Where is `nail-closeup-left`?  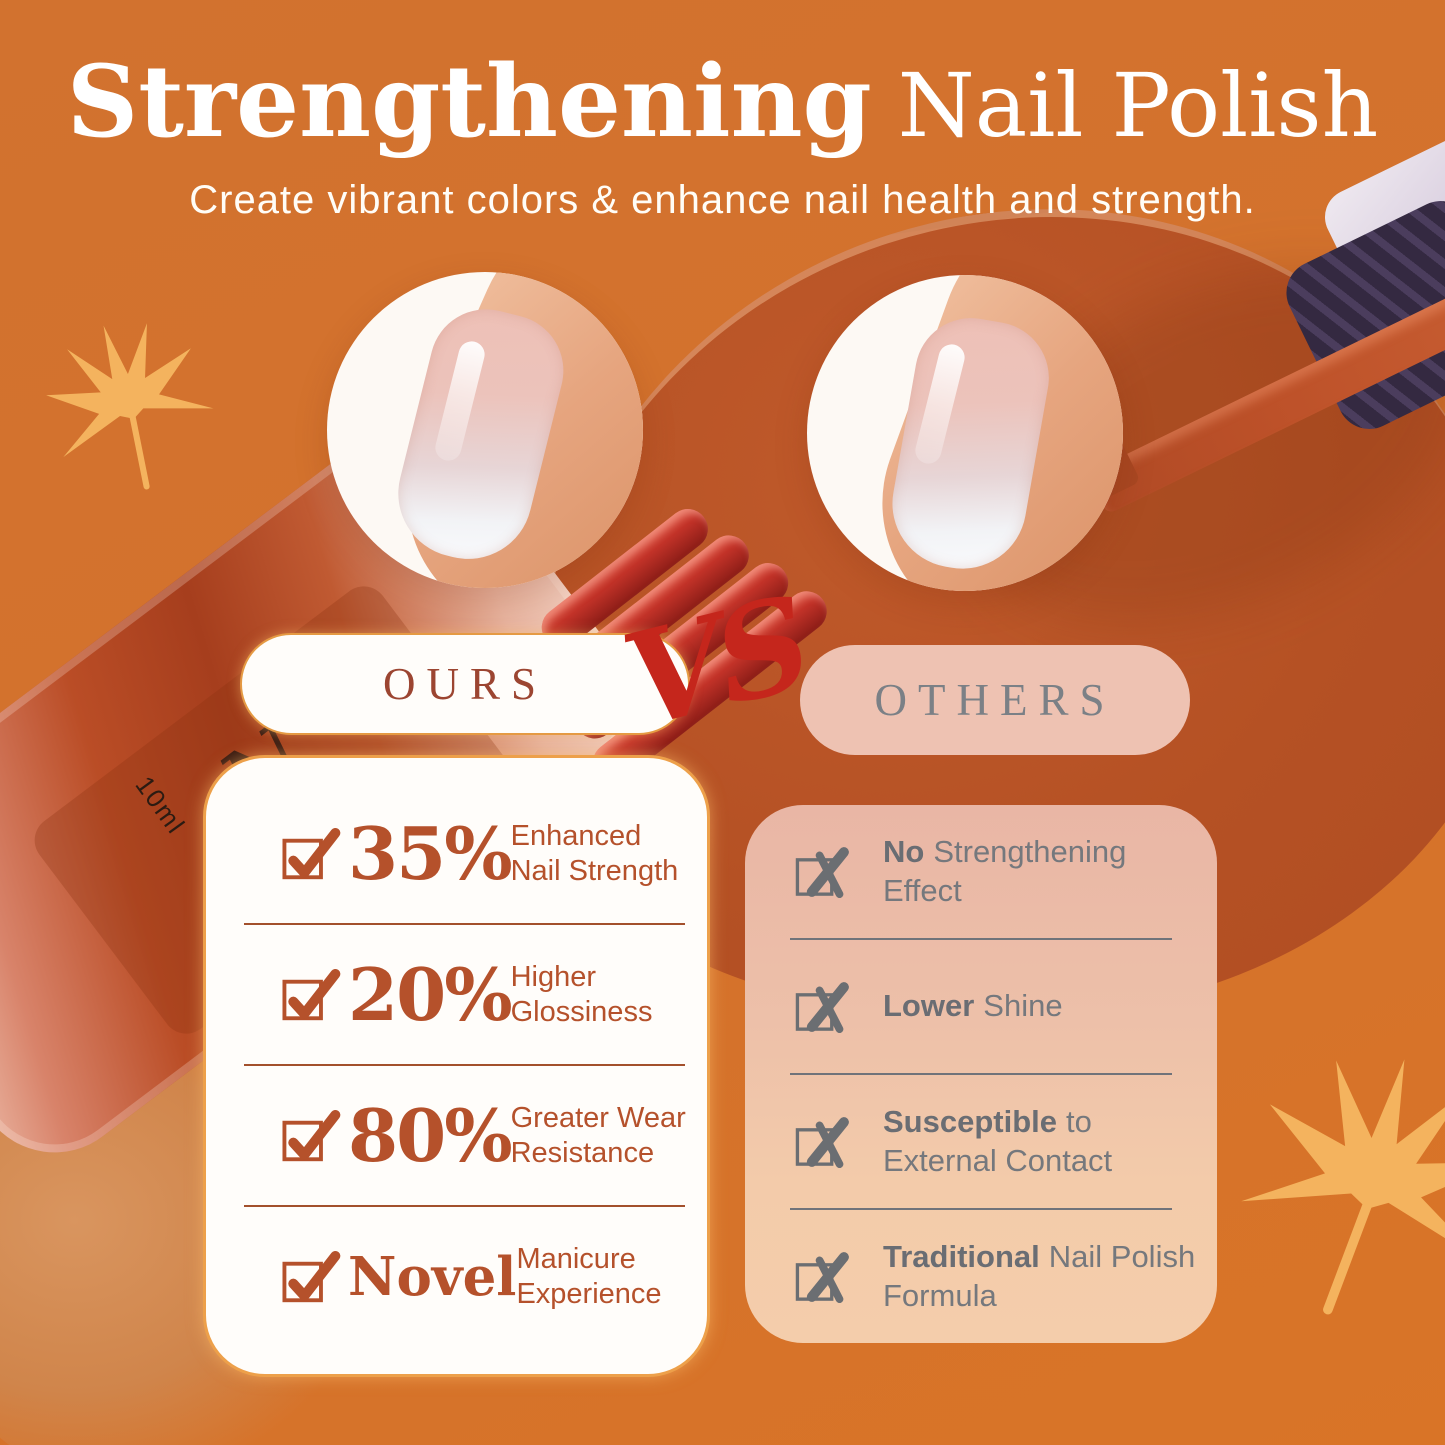 nail-closeup-left is located at coordinates (485, 430).